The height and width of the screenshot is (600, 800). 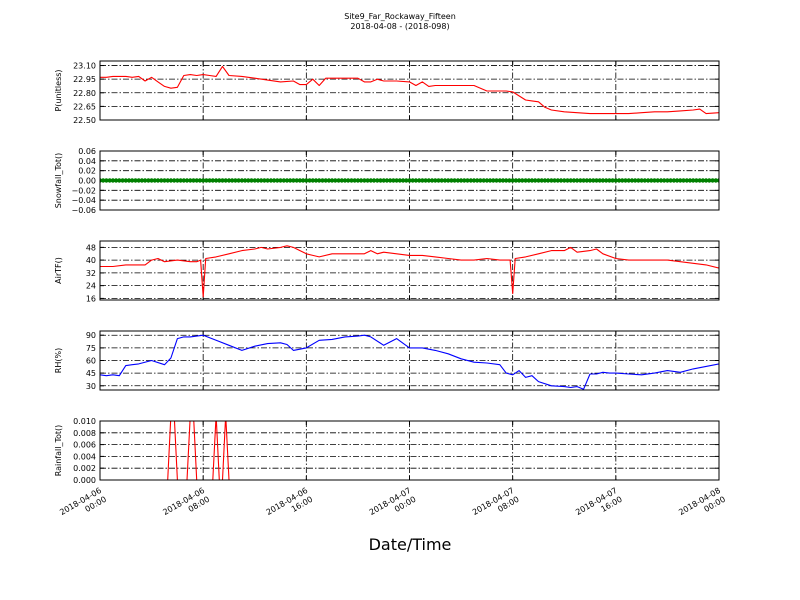 What do you see at coordinates (91, 373) in the screenshot?
I see `y-tick-label: 45` at bounding box center [91, 373].